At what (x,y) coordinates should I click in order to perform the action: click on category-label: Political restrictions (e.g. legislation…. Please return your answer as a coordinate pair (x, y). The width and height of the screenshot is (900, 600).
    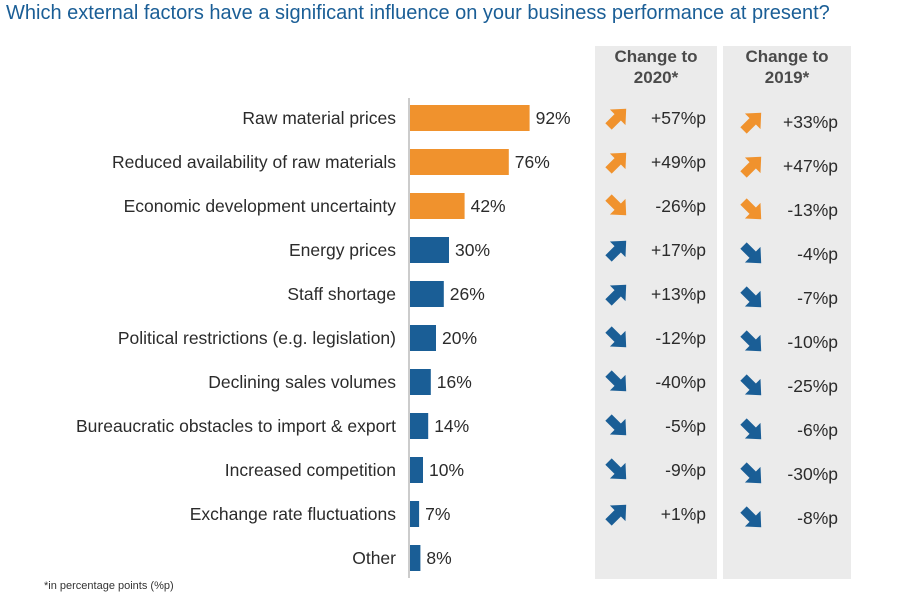
    Looking at the image, I should click on (257, 338).